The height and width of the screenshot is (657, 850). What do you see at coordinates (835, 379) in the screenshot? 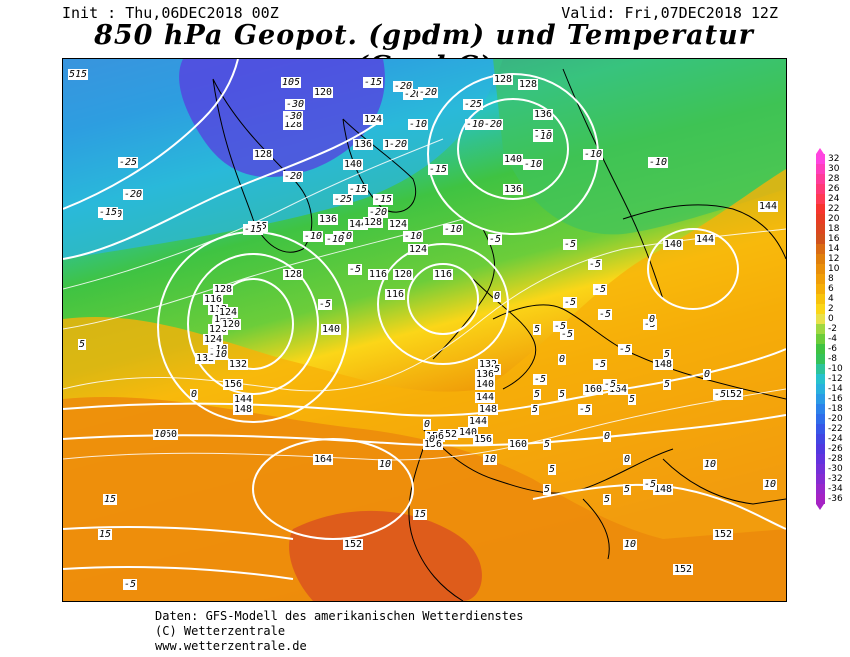
I see `legend-tick-label: -12` at bounding box center [835, 379].